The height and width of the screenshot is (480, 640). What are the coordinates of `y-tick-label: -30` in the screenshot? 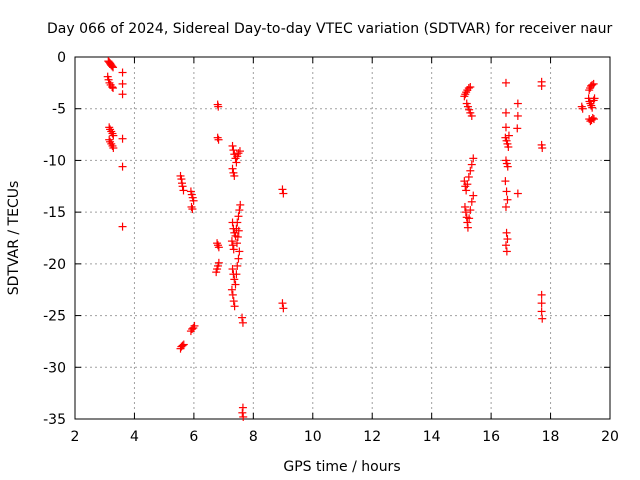 It's located at (54, 368).